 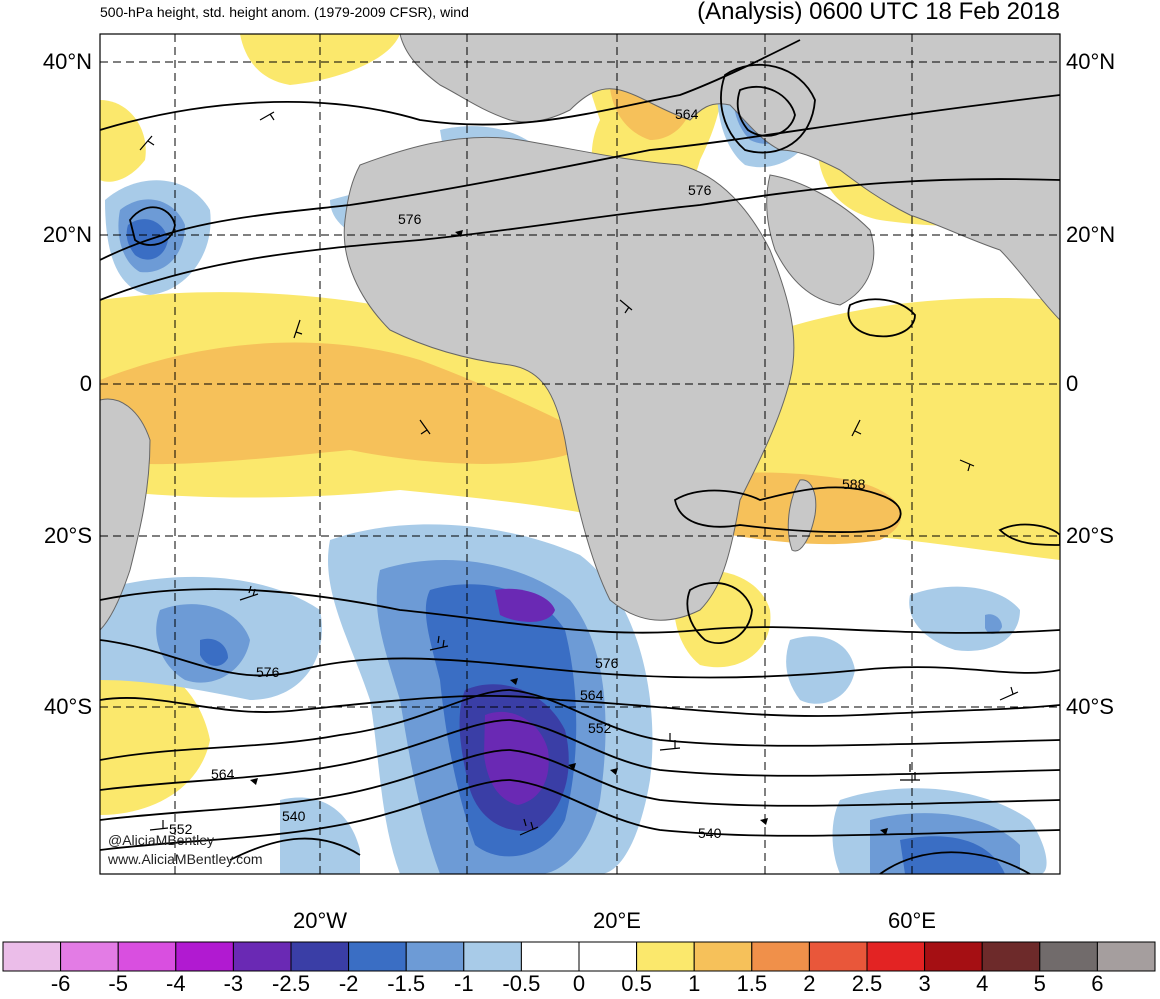 What do you see at coordinates (924, 983) in the screenshot?
I see `colorbar-tick-label: 3` at bounding box center [924, 983].